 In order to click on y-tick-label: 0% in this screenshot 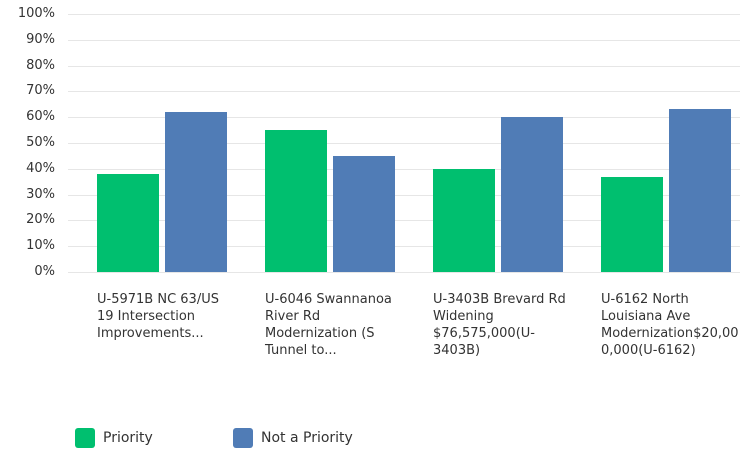, I will do `click(44, 271)`.